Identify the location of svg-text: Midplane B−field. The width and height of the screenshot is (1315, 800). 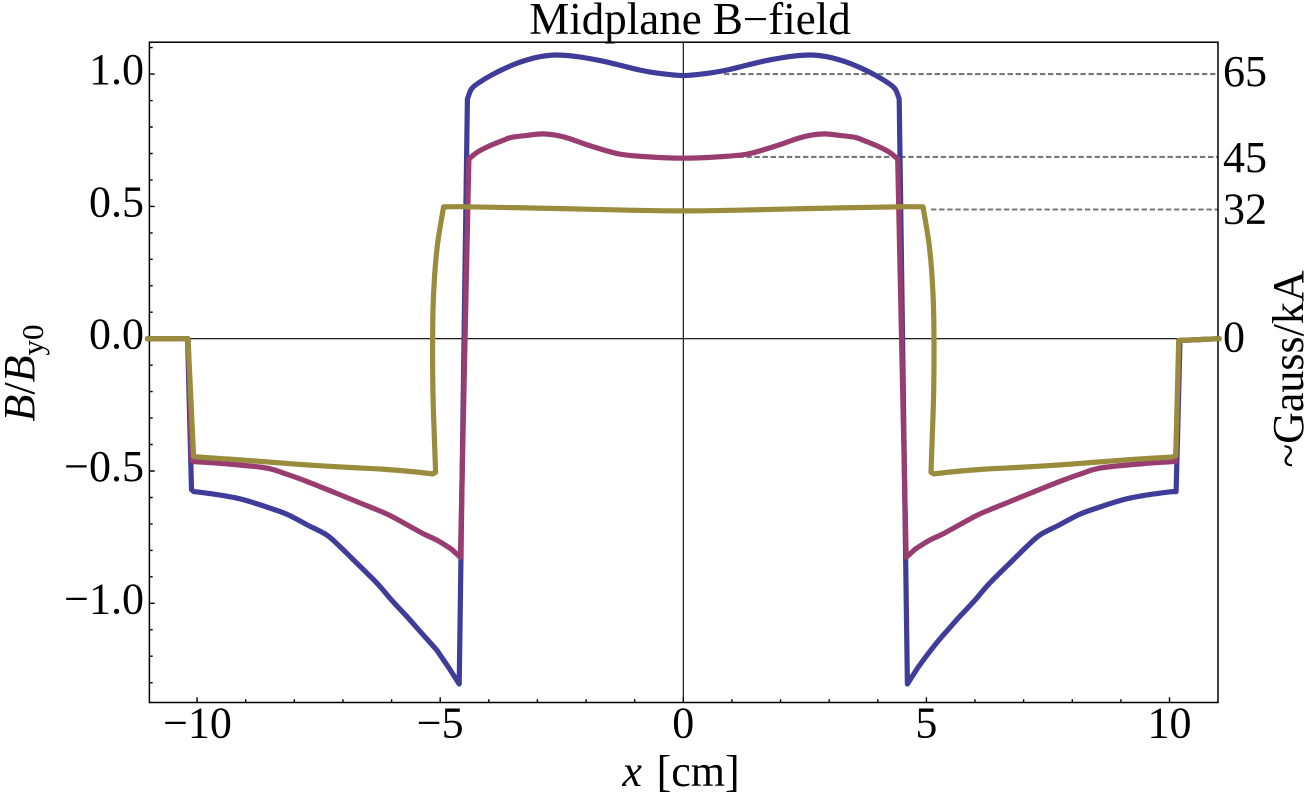
(690, 22).